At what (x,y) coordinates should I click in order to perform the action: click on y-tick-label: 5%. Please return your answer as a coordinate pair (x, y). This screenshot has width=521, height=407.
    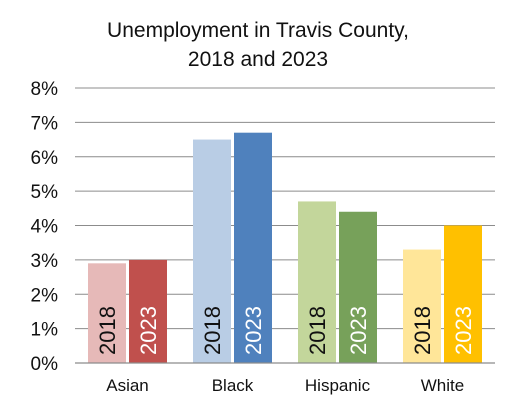
    Looking at the image, I should click on (45, 192).